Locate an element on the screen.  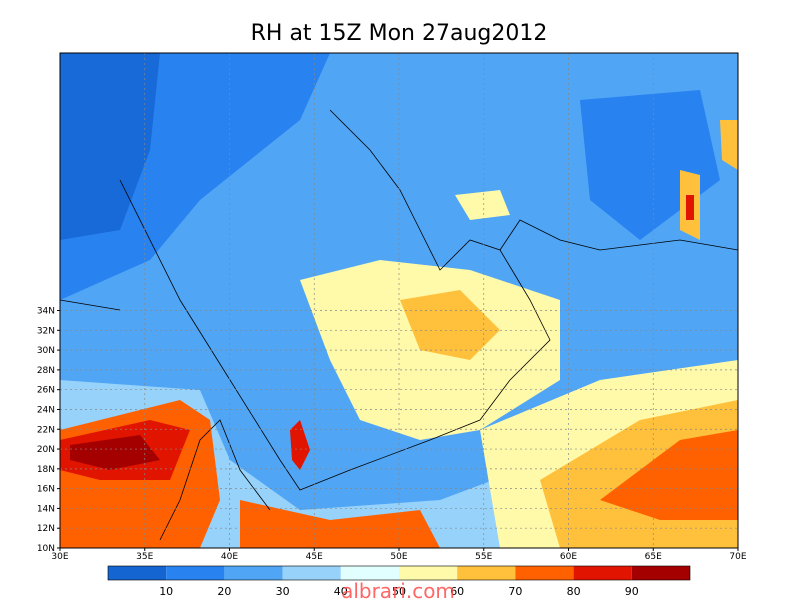
colorbar-label: 60 is located at coordinates (457, 591).